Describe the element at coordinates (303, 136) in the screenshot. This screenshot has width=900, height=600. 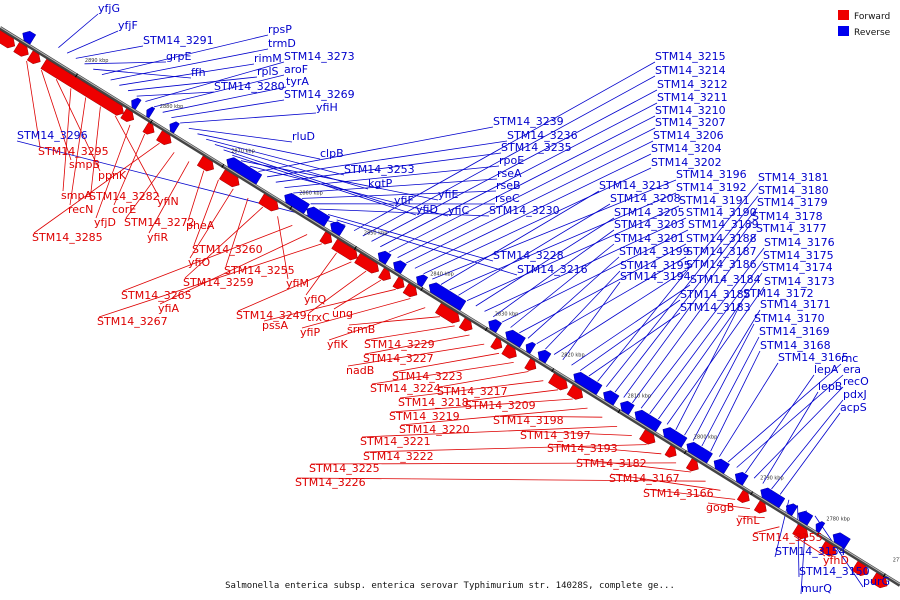
I see `gene-label-rlud: rluD` at that location.